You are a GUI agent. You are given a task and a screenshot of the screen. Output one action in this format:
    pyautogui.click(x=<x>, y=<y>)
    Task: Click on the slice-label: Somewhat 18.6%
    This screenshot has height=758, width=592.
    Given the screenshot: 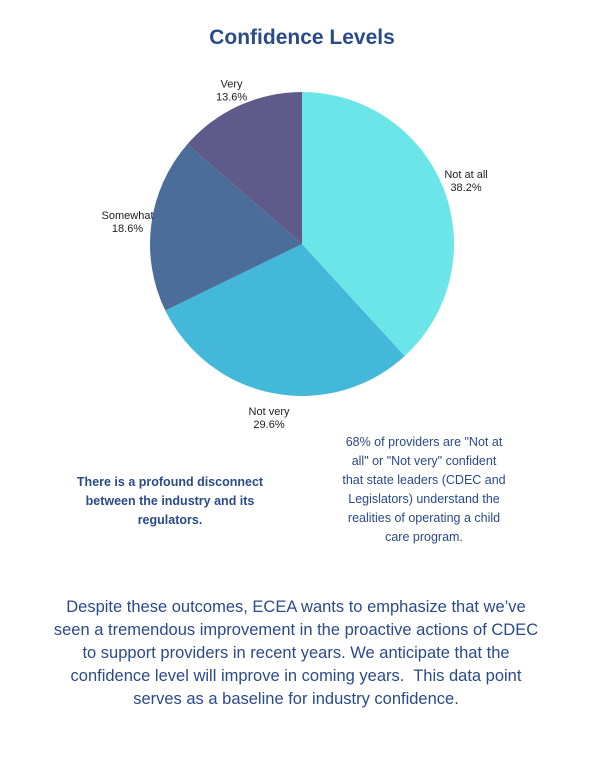 What is the action you would take?
    pyautogui.click(x=128, y=222)
    